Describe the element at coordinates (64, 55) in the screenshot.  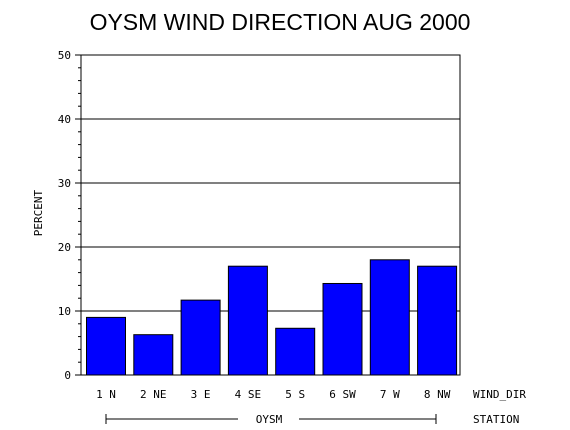
I see `y-tick-label: 50` at that location.